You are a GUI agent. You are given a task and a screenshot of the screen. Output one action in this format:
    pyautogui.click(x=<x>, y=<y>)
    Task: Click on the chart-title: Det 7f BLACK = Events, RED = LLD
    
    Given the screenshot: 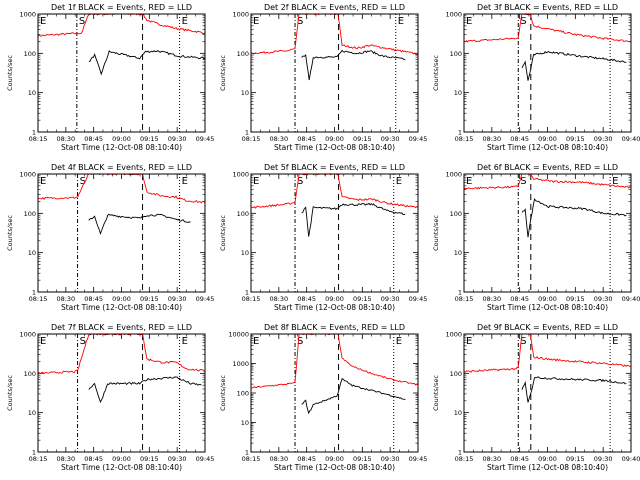 What is the action you would take?
    pyautogui.click(x=121, y=327)
    